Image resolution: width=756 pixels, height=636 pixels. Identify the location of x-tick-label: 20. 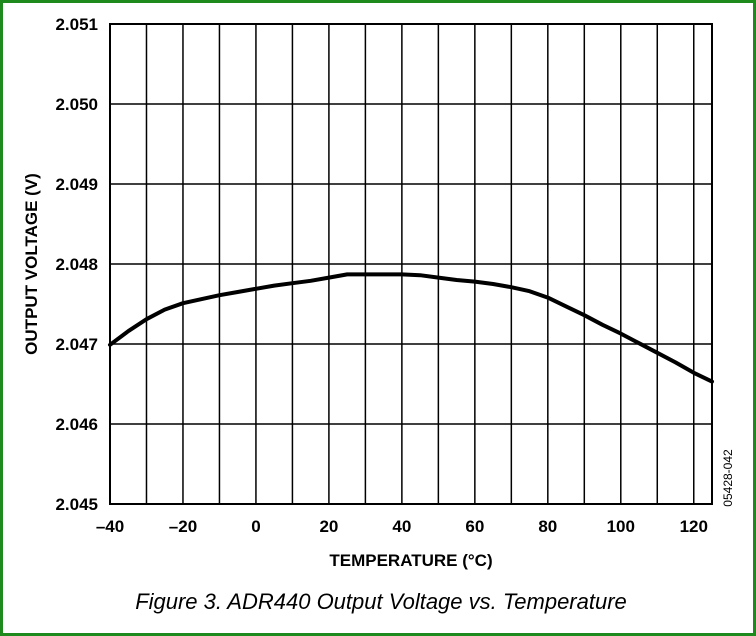
(328, 526).